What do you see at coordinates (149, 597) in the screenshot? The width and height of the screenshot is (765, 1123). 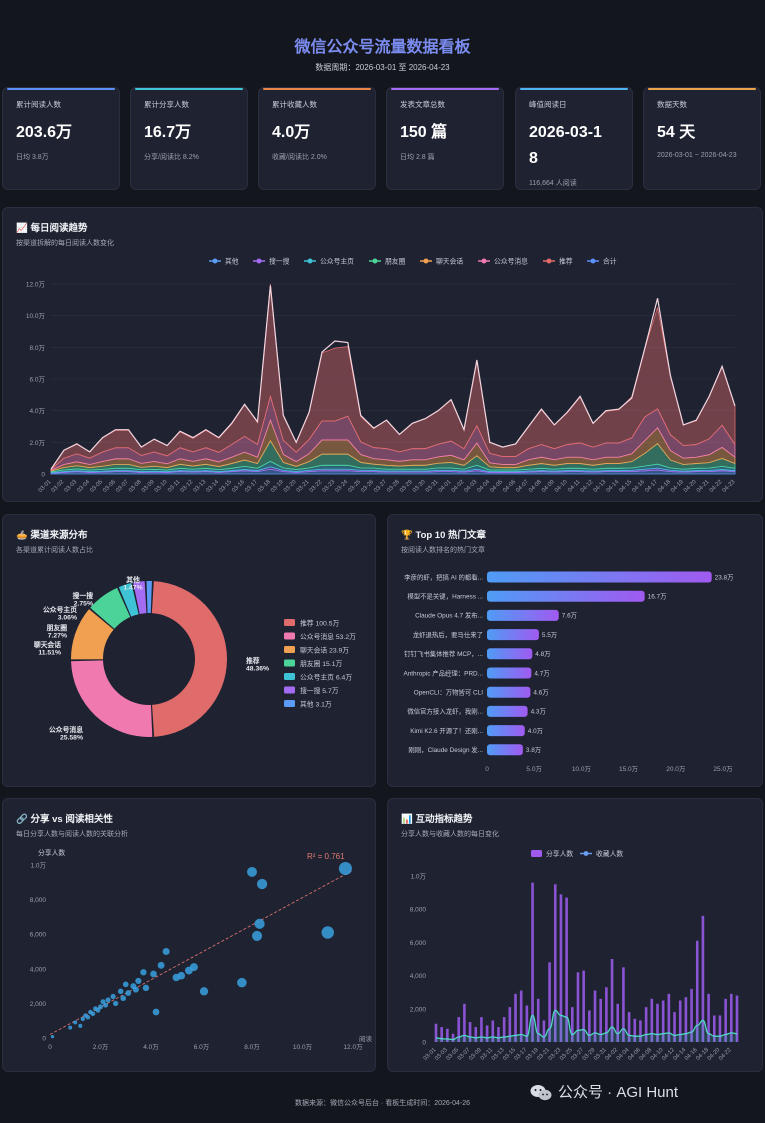 I see `donut-slice-其他` at bounding box center [149, 597].